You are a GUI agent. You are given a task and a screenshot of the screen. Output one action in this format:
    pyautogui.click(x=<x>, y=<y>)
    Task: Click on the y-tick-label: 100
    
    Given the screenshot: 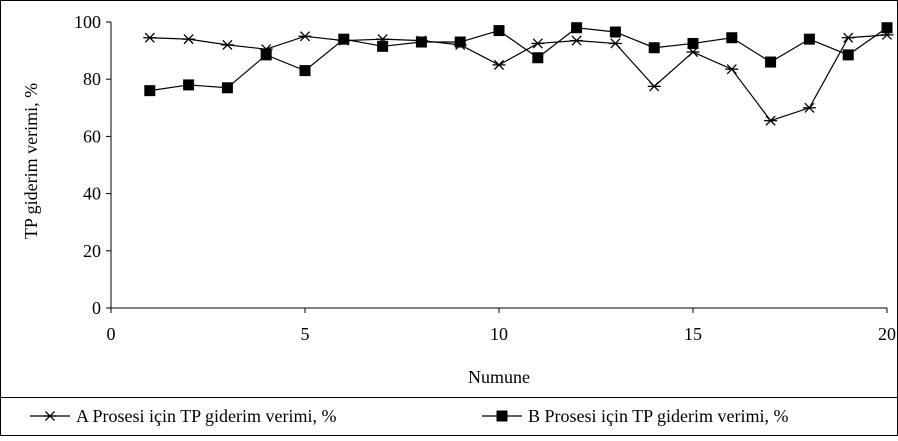 What is the action you would take?
    pyautogui.click(x=87, y=22)
    